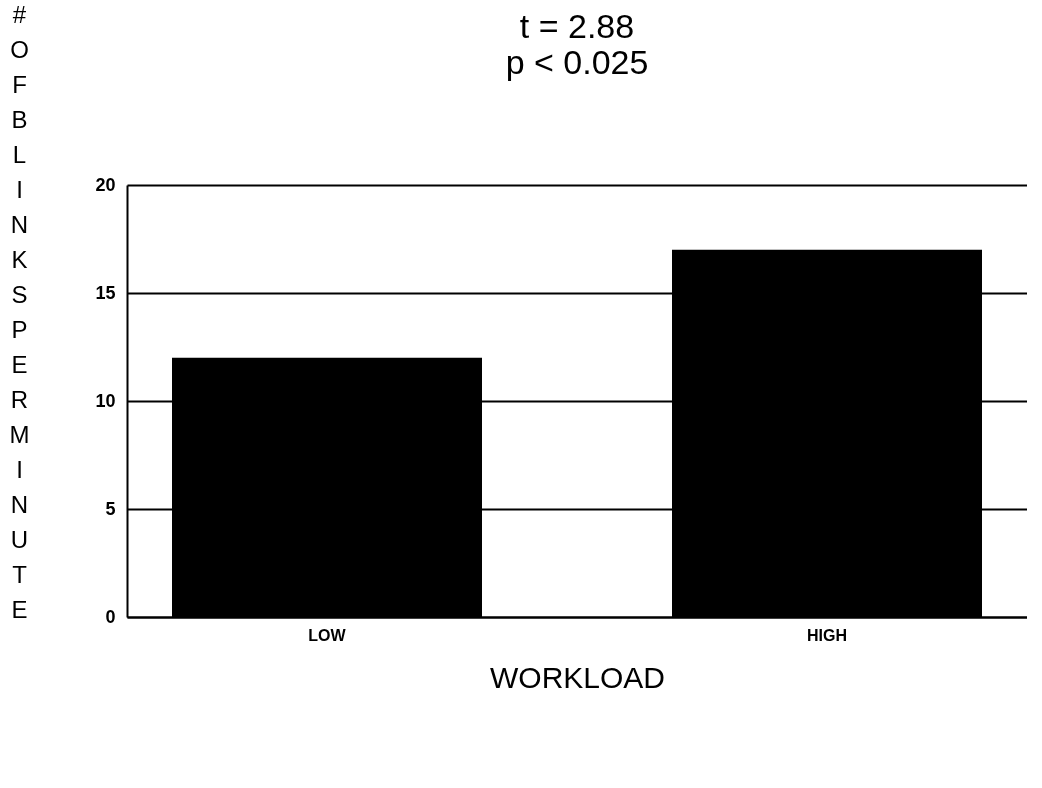 Image resolution: width=1042 pixels, height=788 pixels. What do you see at coordinates (327, 635) in the screenshot?
I see `x-tick-label: LOW` at bounding box center [327, 635].